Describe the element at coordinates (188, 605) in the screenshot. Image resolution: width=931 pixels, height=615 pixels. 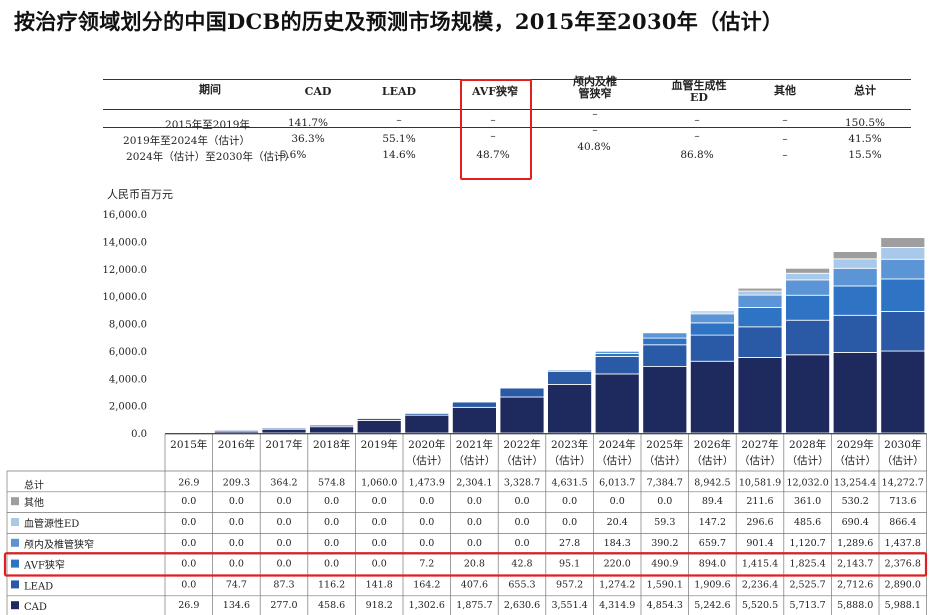
I see `data-label: 26.9` at that location.